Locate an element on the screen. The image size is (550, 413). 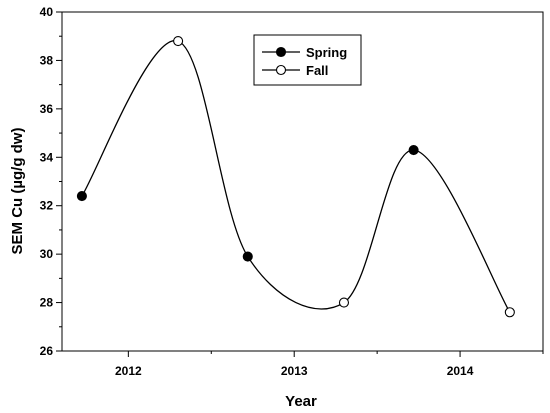
x-axis-title: Year is located at coordinates (301, 401).